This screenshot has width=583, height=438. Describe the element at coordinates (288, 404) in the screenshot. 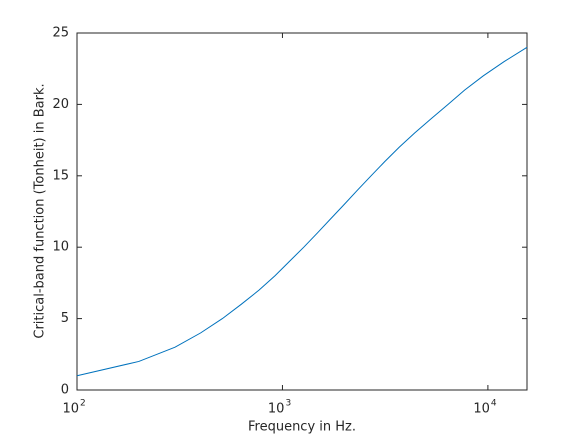

I see `x-tick-exponent: 3` at that location.